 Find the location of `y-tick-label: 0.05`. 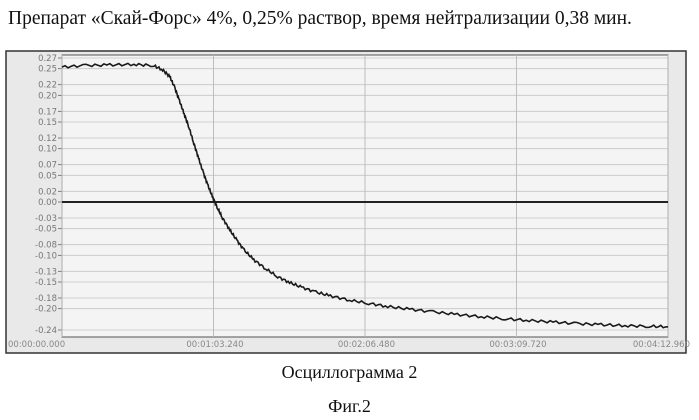

y-tick-label: 0.05 is located at coordinates (47, 176).